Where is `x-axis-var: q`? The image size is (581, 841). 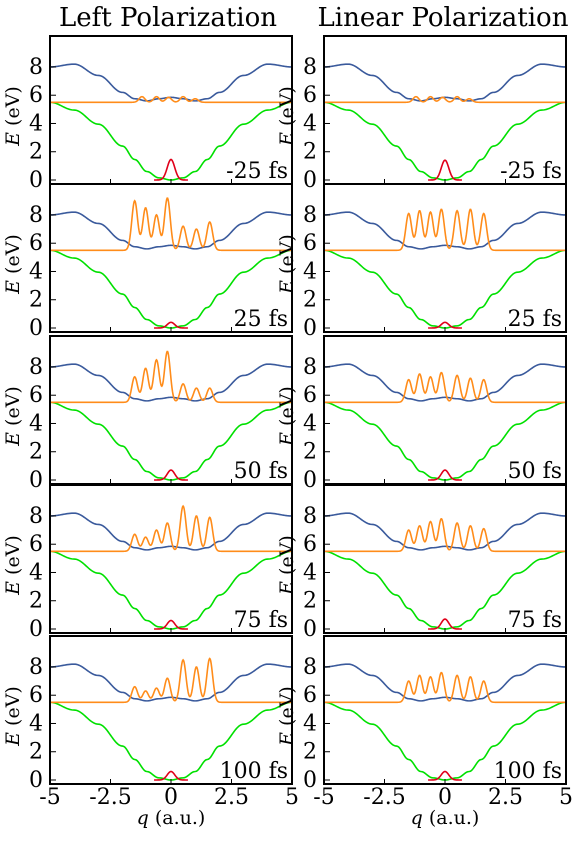
x-axis-var: q is located at coordinates (417, 818).